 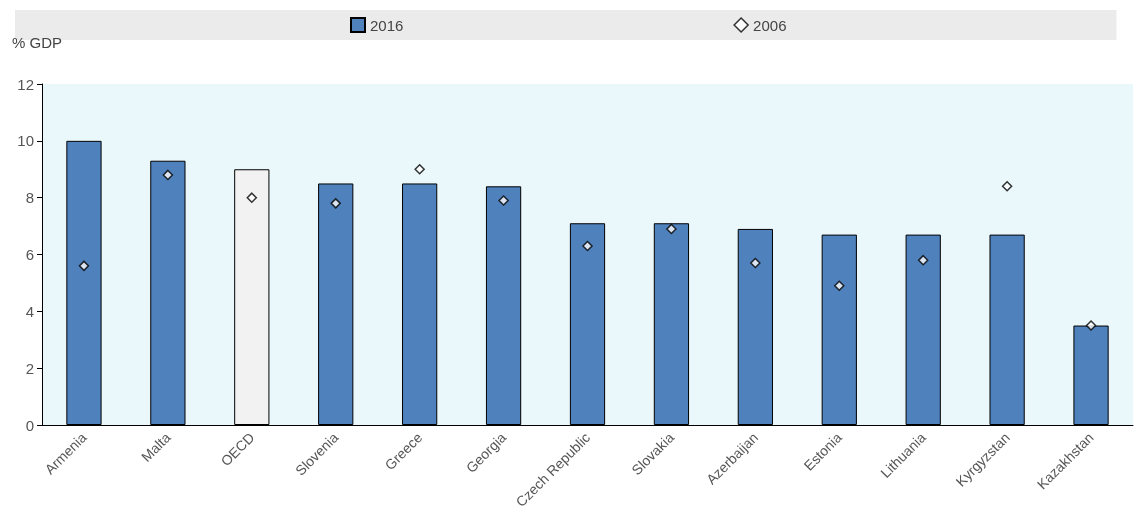 What do you see at coordinates (29, 425) in the screenshot?
I see `y-tick-label: 0` at bounding box center [29, 425].